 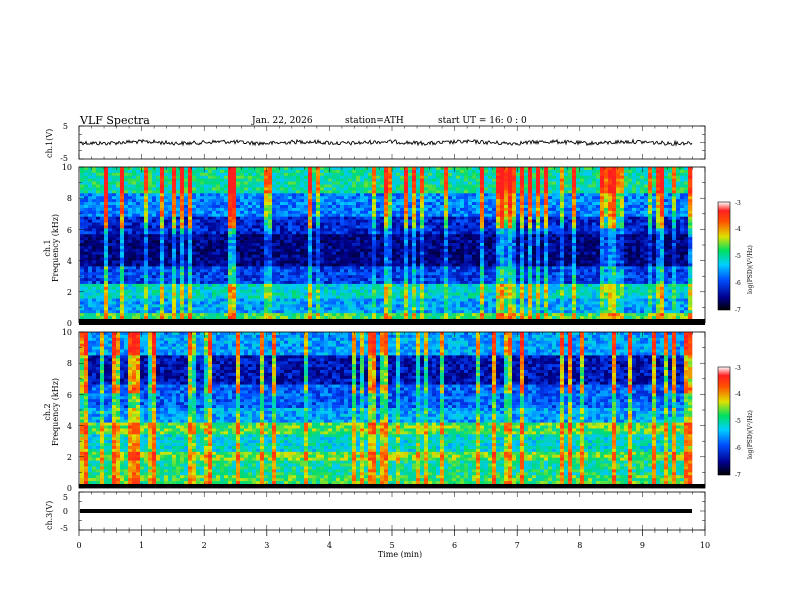 I want to click on header-start-time: start UT = 16: 0 : 0, so click(x=482, y=121).